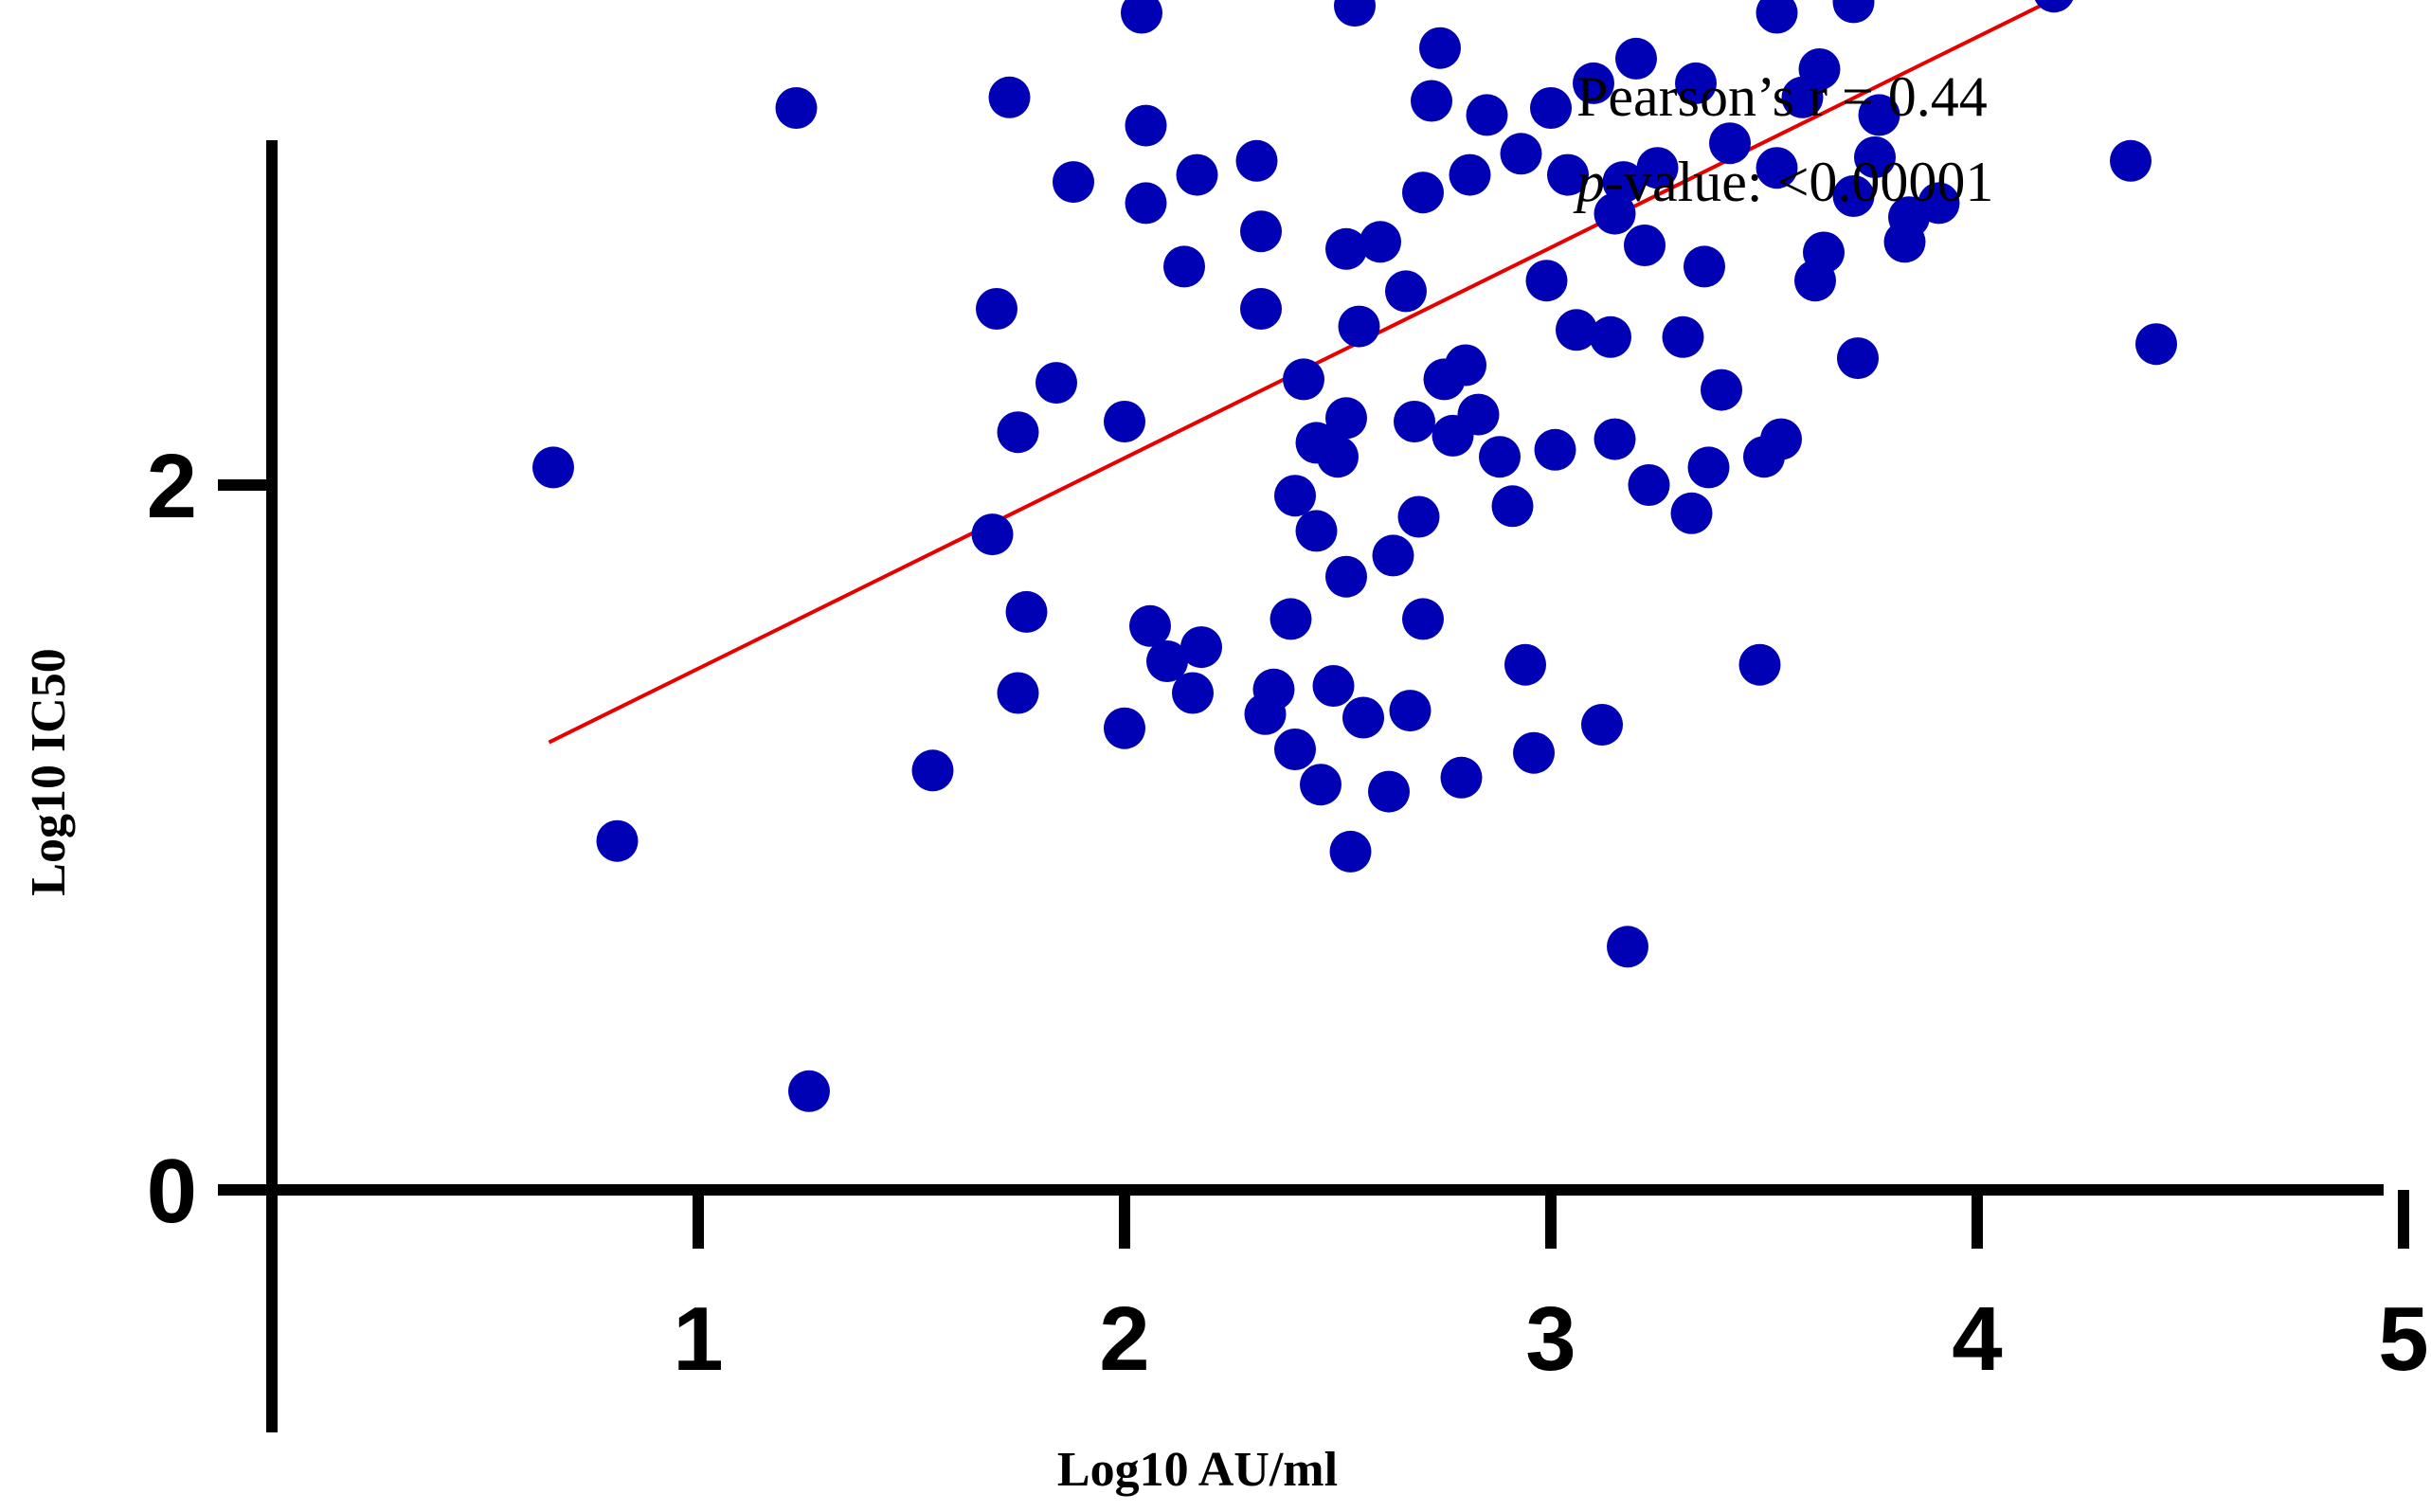  Describe the element at coordinates (1977, 1339) in the screenshot. I see `x-tick-label: 4` at that location.